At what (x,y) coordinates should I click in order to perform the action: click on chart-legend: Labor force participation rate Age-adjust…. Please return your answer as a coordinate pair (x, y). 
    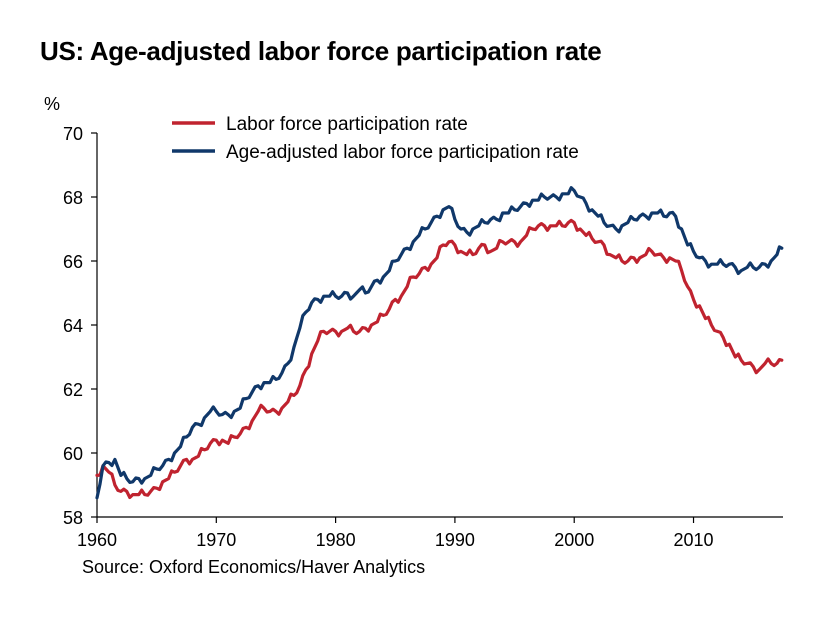
    Looking at the image, I should click on (375, 138).